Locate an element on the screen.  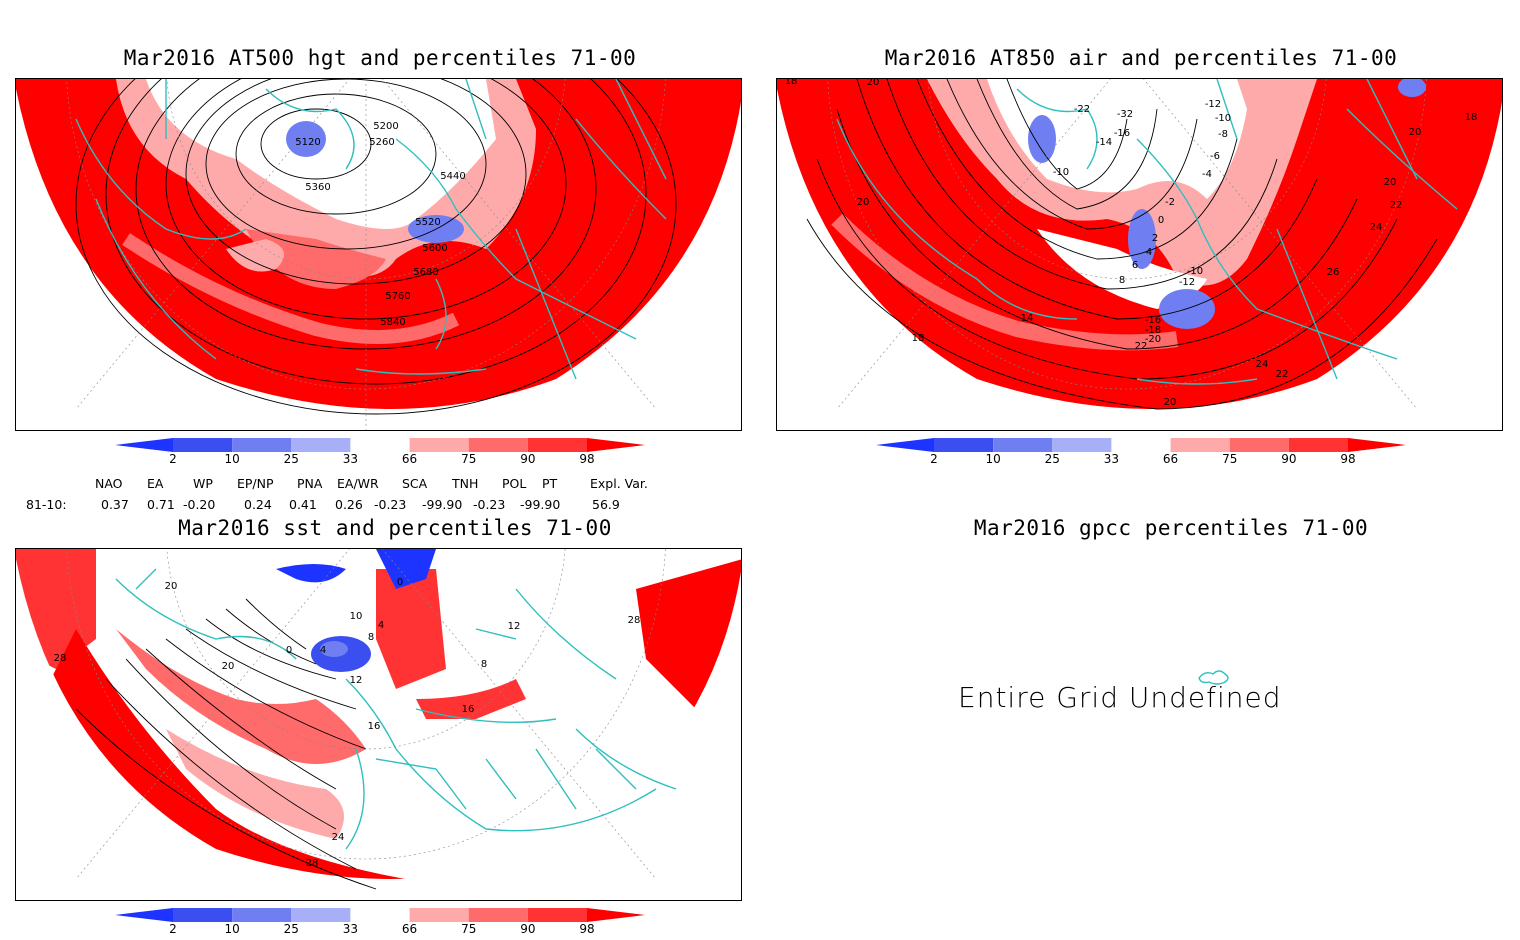
index-name: TNH is located at coordinates (465, 483).